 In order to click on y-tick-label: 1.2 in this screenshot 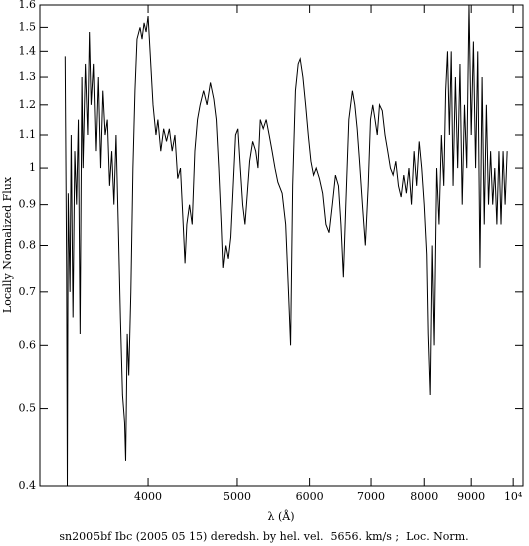, I will do `click(28, 104)`.